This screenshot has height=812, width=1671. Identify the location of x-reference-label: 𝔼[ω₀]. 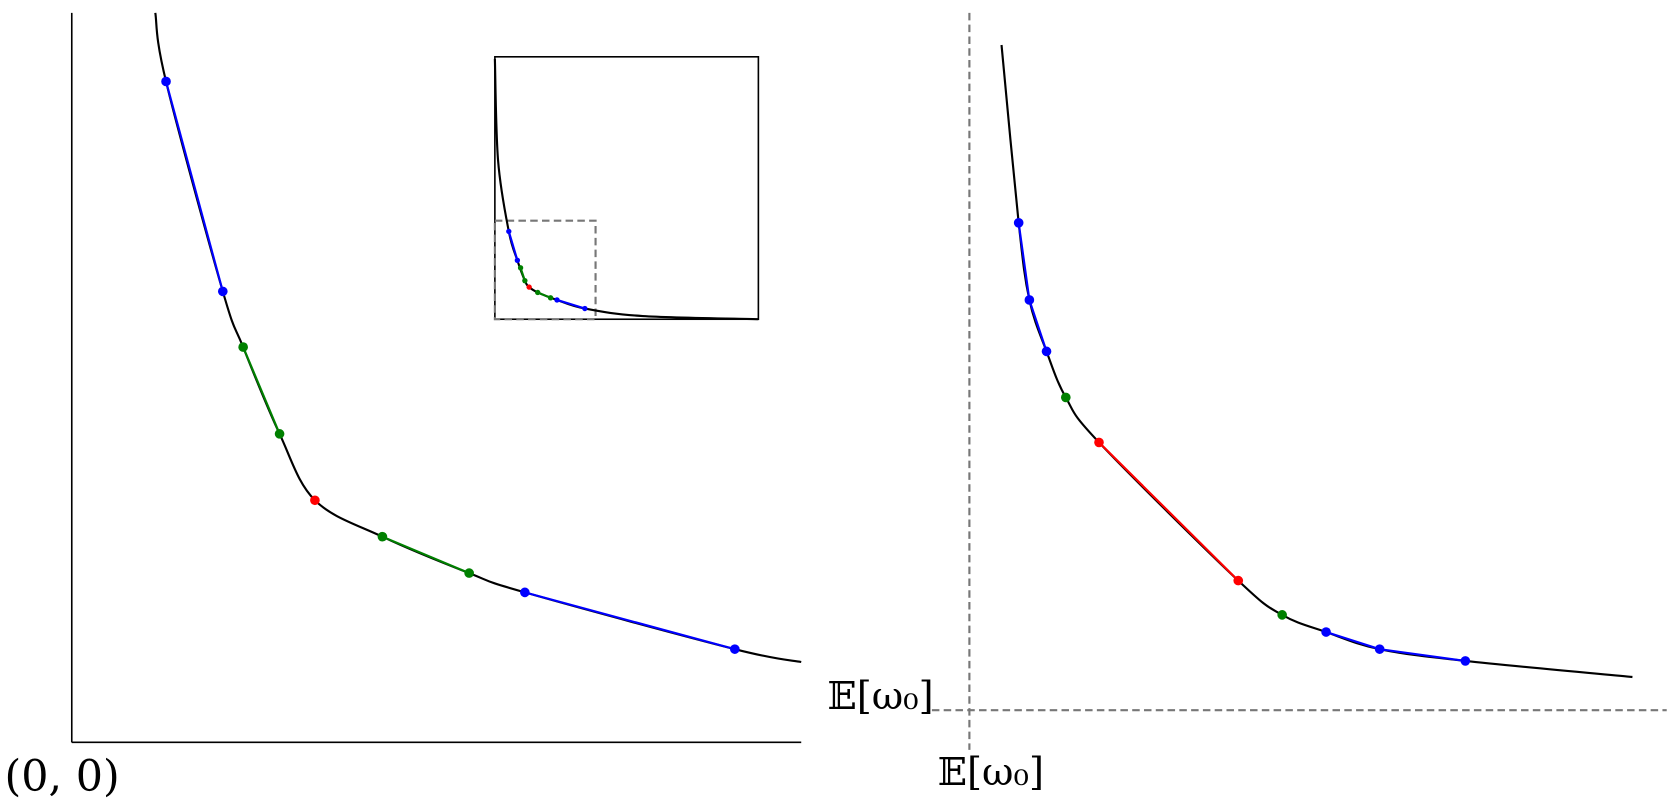
(991, 772).